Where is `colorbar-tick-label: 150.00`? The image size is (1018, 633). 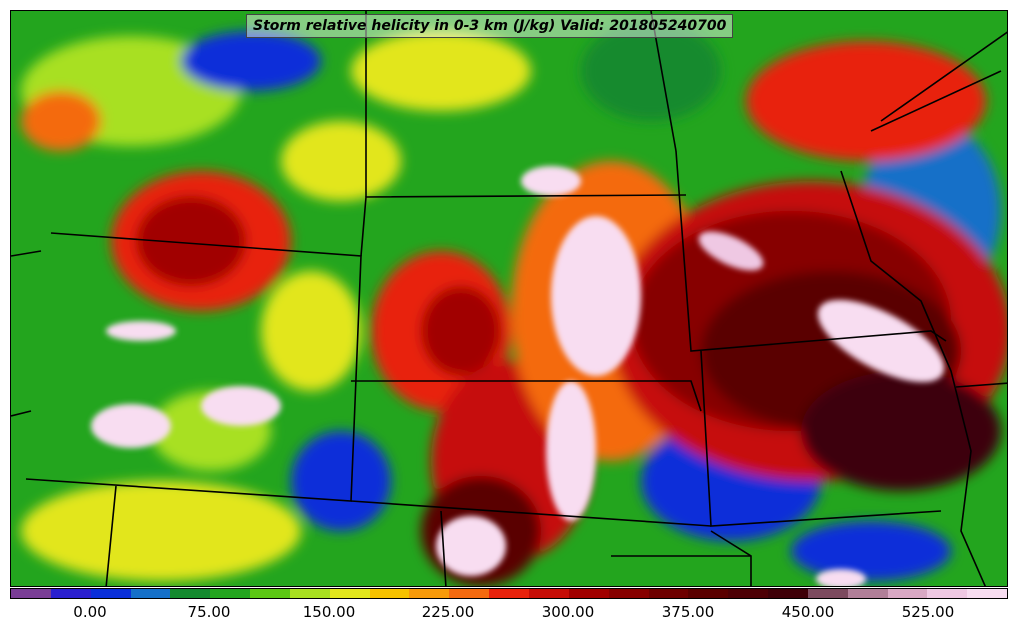
colorbar-tick-label: 150.00 is located at coordinates (329, 612).